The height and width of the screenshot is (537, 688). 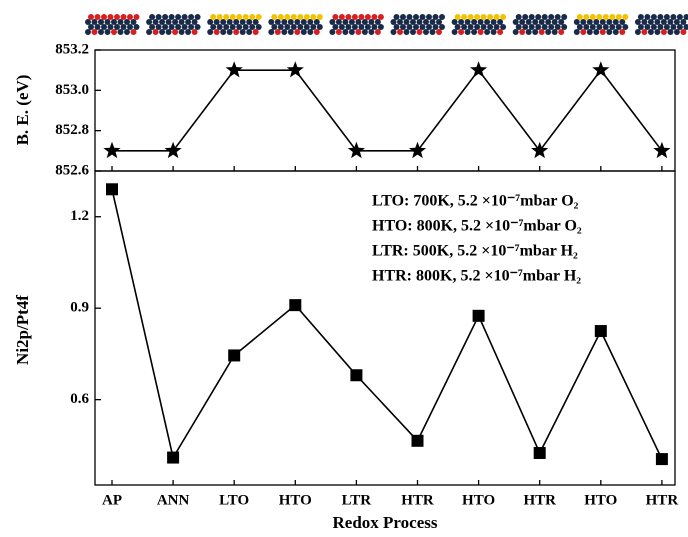 What do you see at coordinates (79, 399) in the screenshot?
I see `y-tick-label: 0.6` at bounding box center [79, 399].